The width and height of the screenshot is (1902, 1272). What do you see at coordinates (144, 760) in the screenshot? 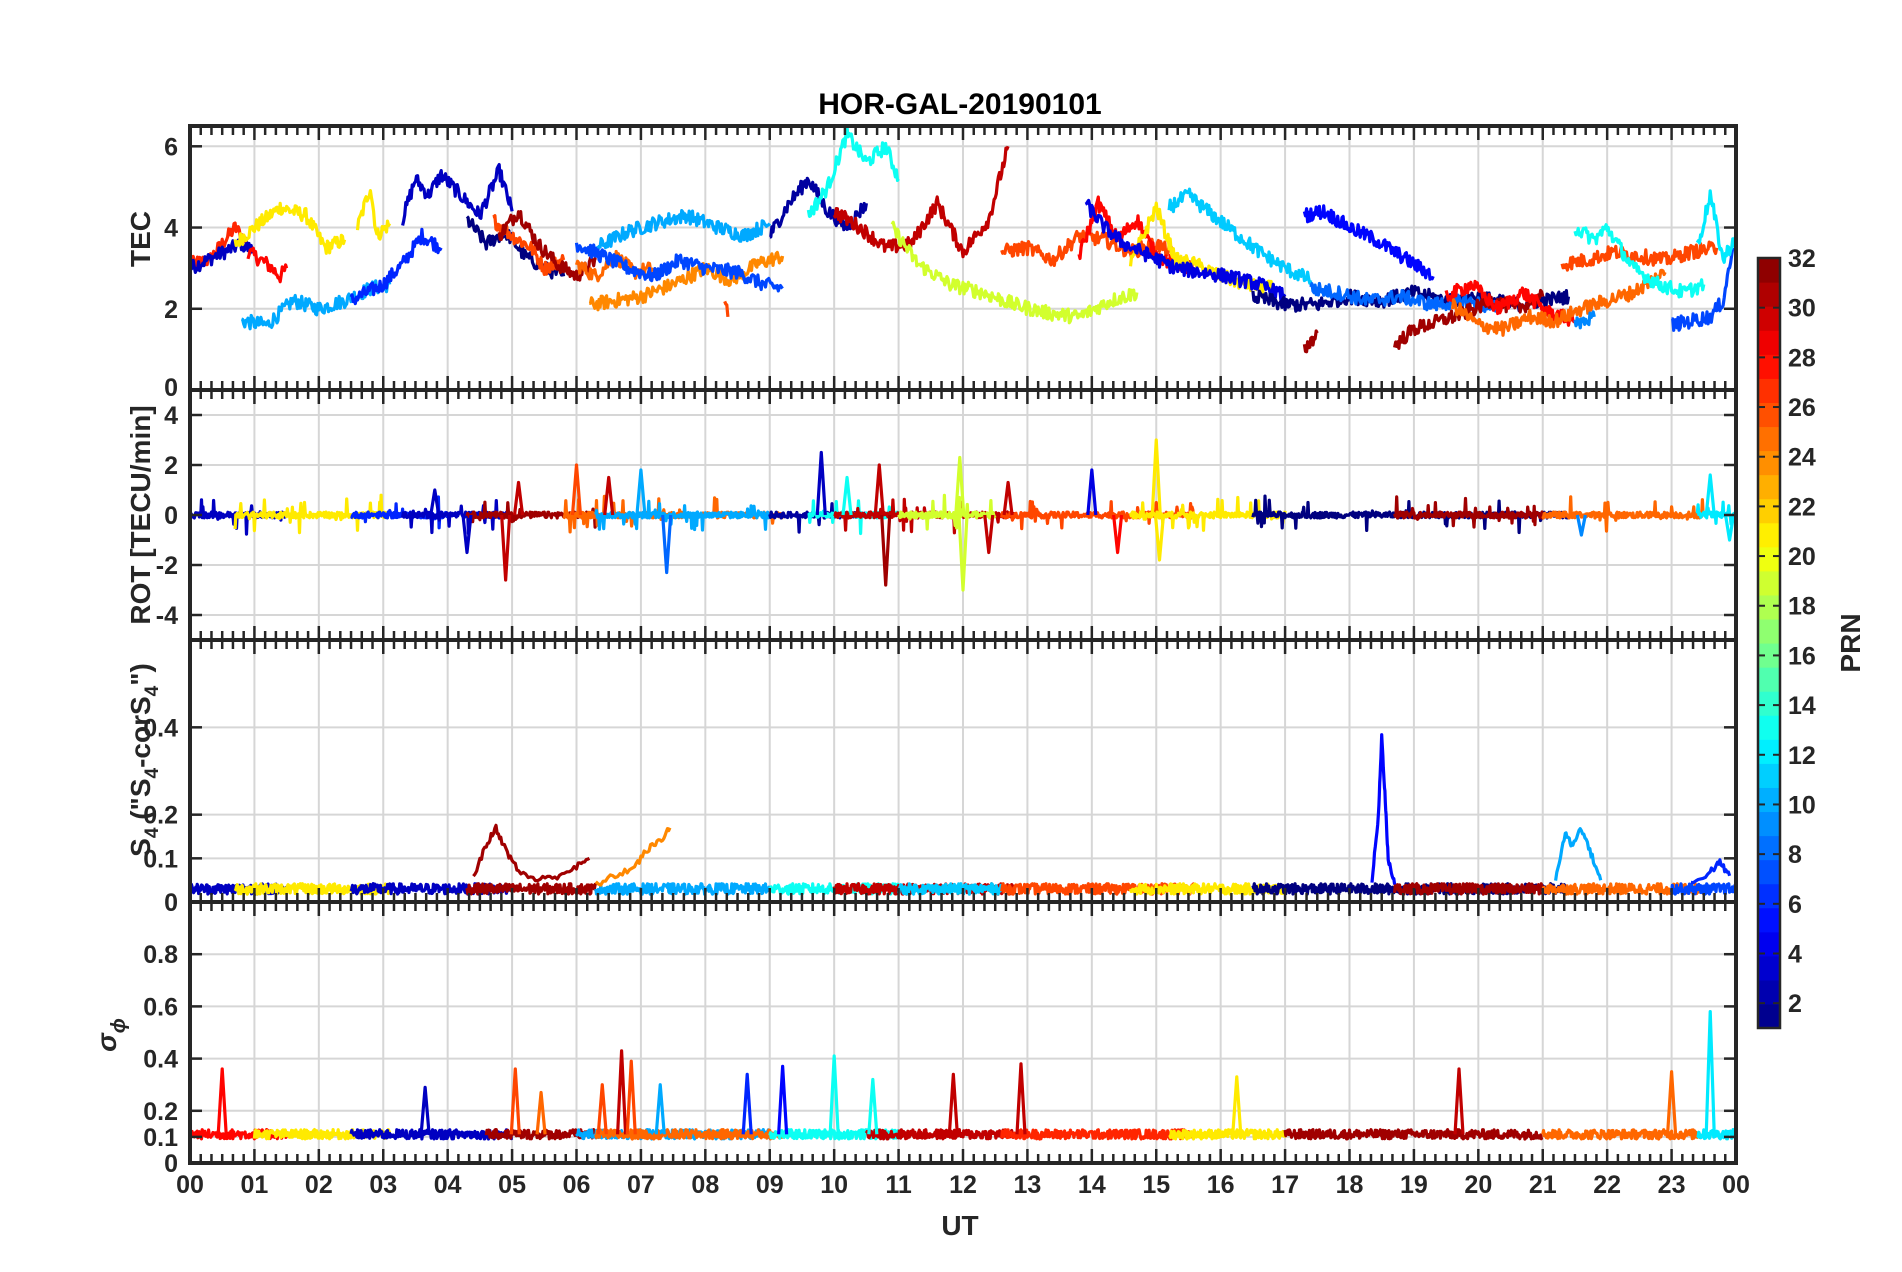
I see `y-axis-label-s4: S4 ("S4-corS4")` at bounding box center [144, 760].